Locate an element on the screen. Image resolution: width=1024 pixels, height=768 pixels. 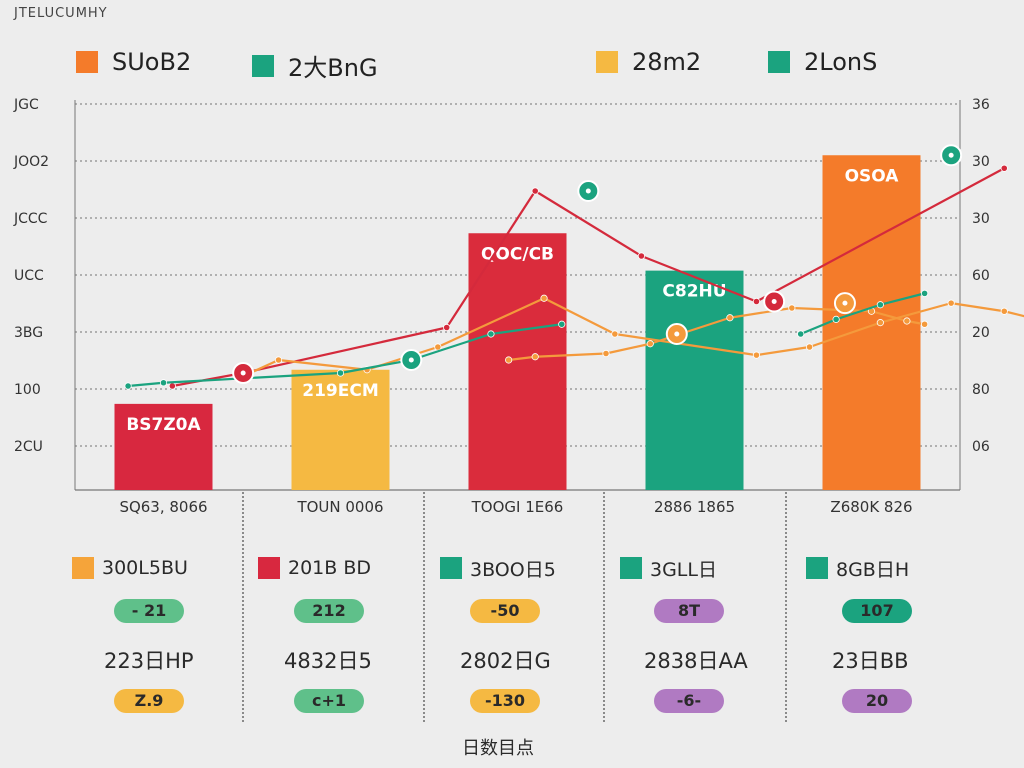
change-badge: -50 is located at coordinates (505, 611).